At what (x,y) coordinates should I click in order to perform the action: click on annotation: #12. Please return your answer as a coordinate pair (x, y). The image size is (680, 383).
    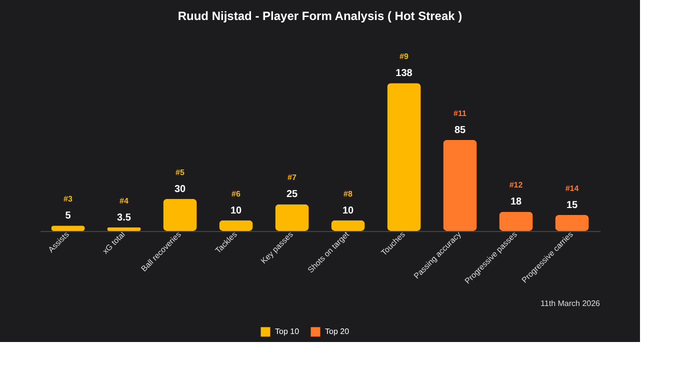
    Looking at the image, I should click on (516, 185).